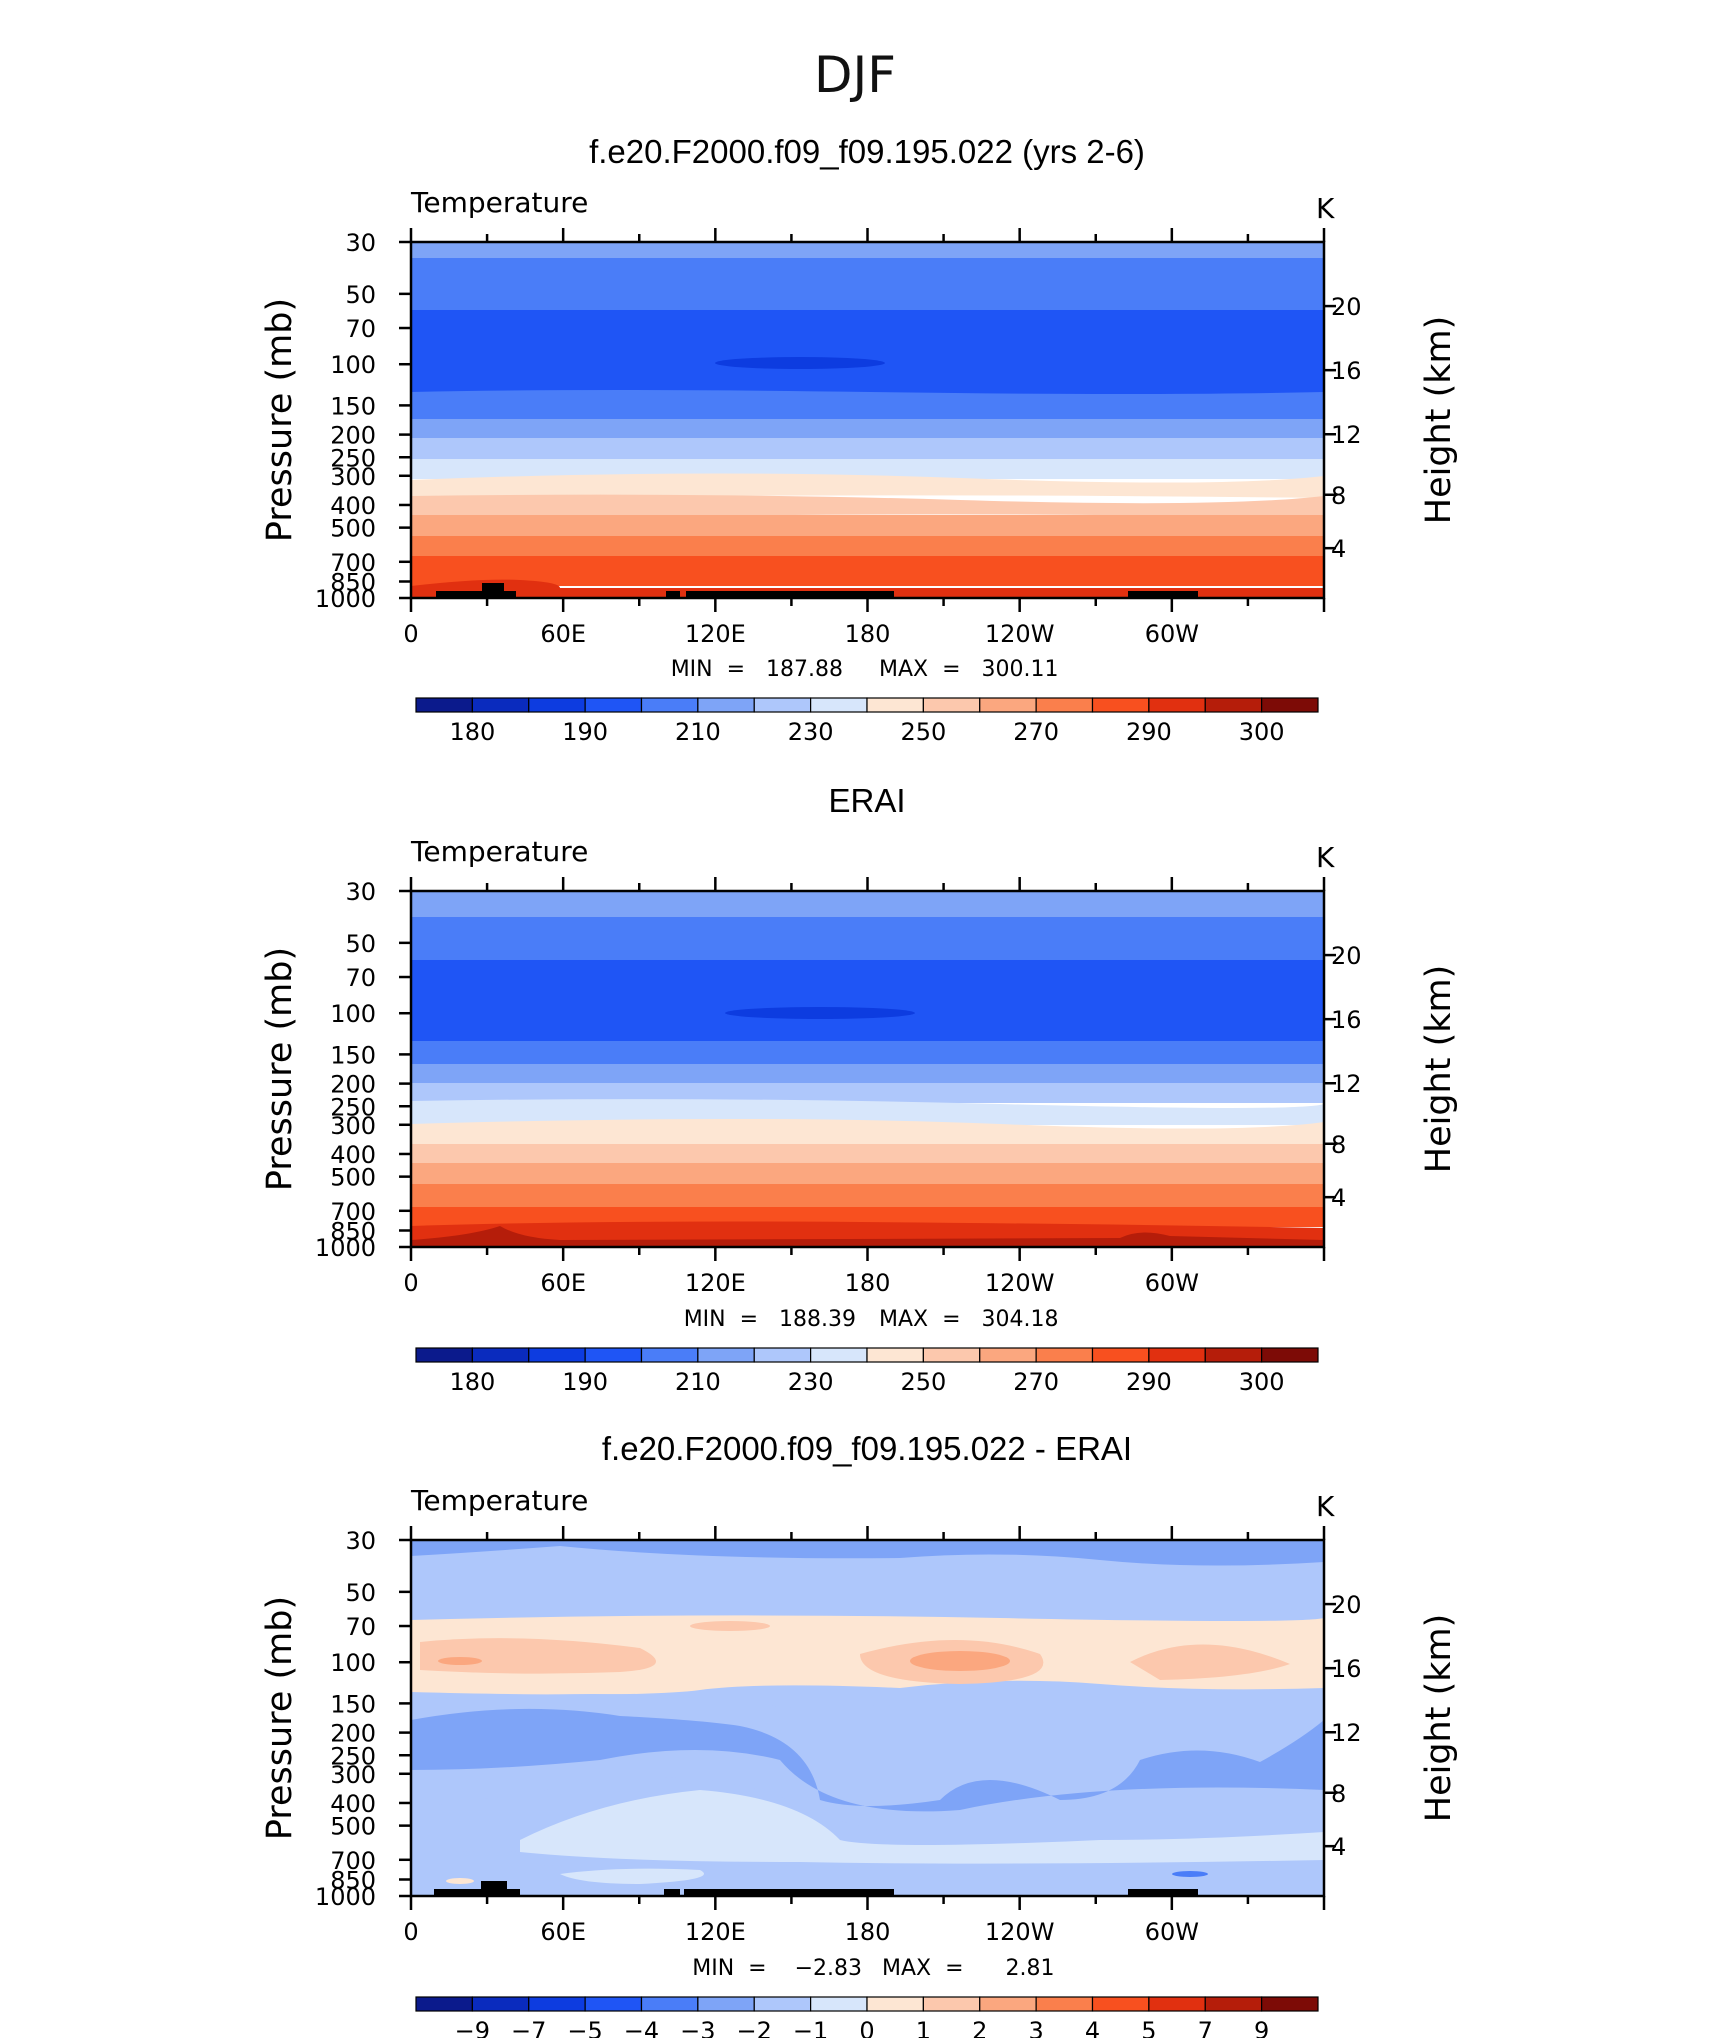  I want to click on colorbar-label: 7, so click(1205, 2027).